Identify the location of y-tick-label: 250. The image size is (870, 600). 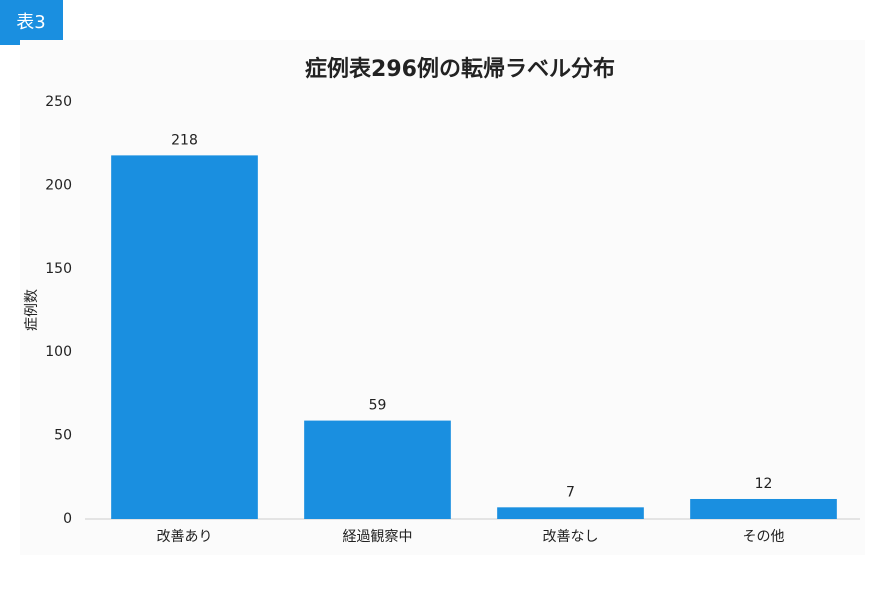
(58, 102).